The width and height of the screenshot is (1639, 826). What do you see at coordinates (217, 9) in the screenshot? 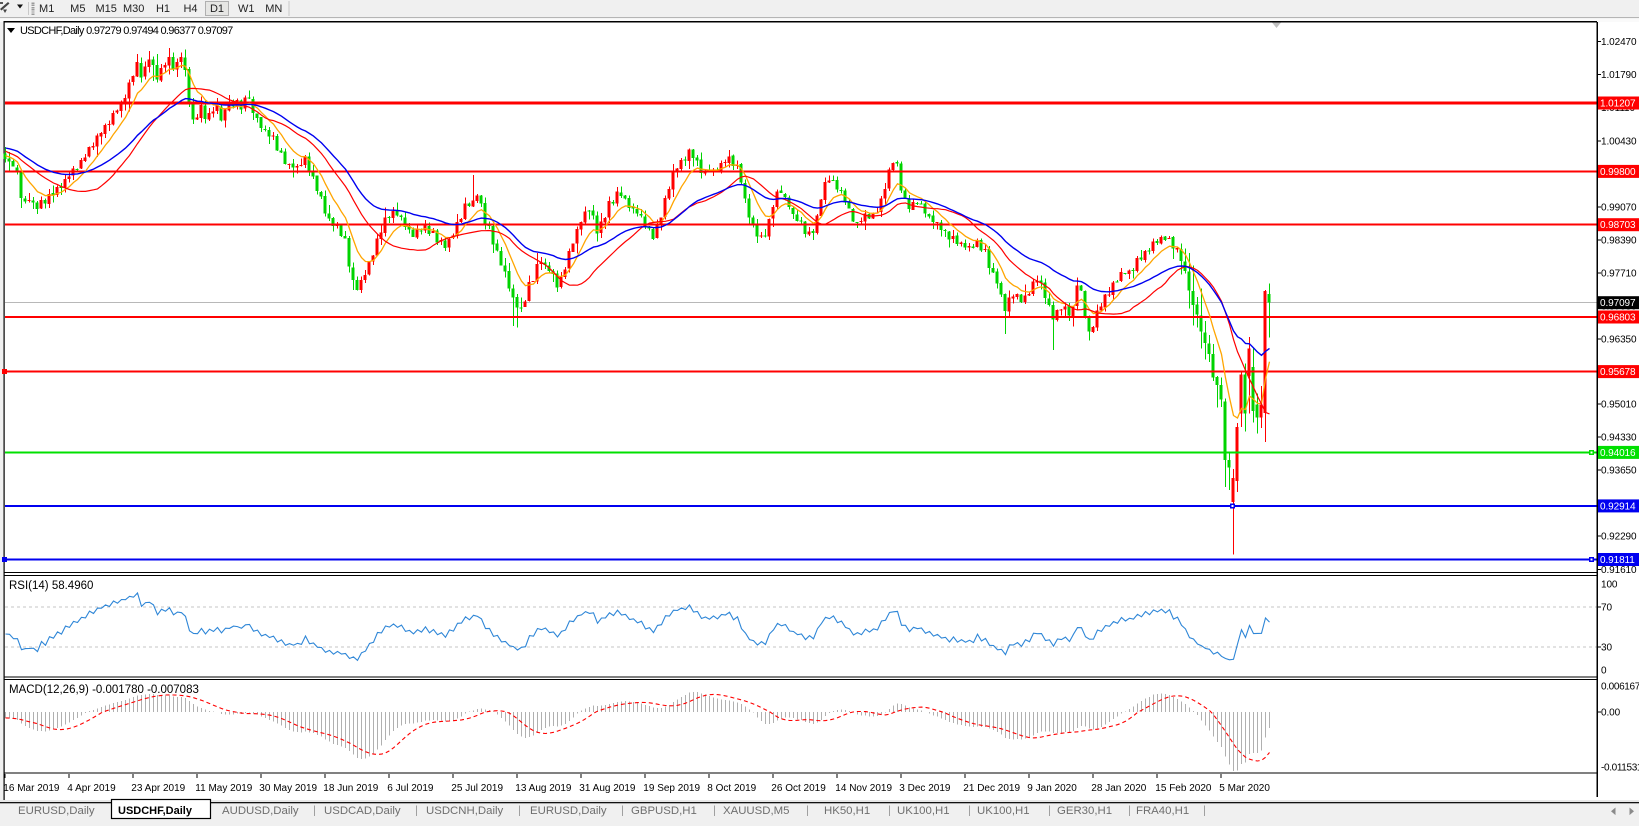
I see `svg-text: D1` at bounding box center [217, 9].